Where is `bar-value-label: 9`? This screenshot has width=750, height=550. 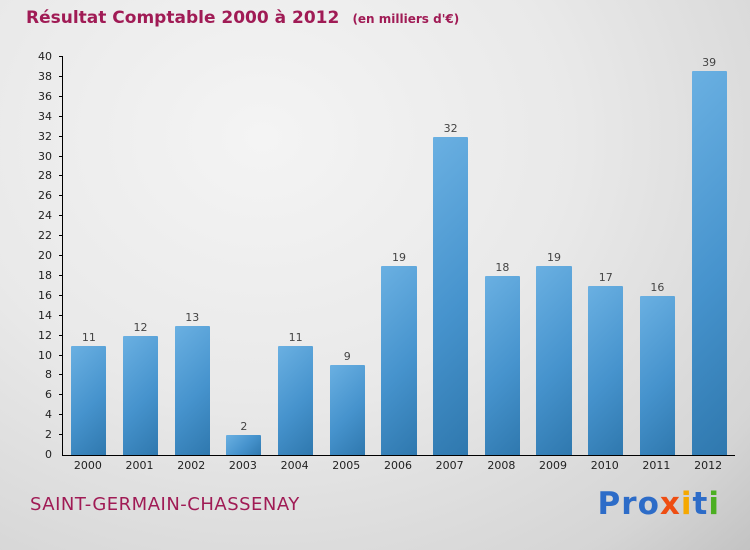 bar-value-label: 9 is located at coordinates (347, 357).